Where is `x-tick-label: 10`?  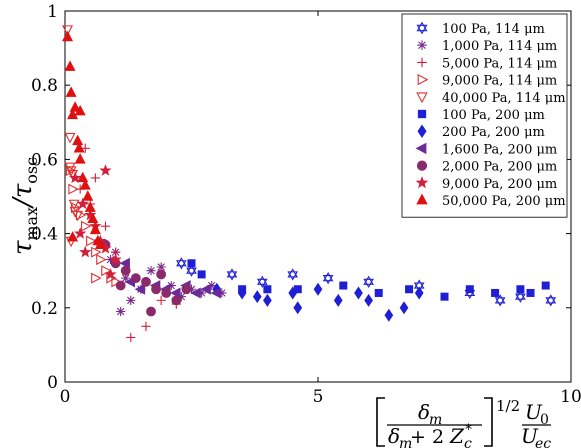
x-tick-label: 10 is located at coordinates (570, 397).